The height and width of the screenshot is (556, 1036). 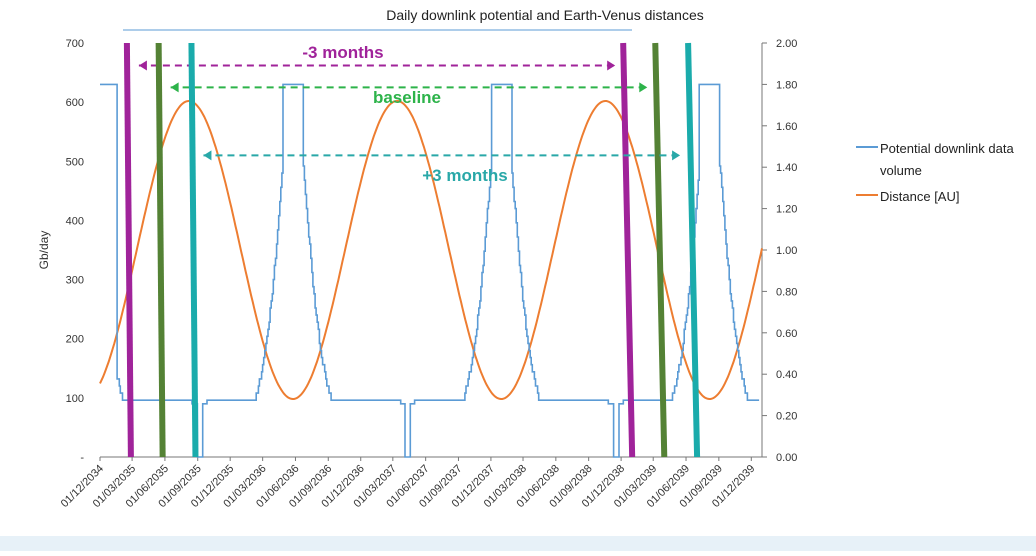 What do you see at coordinates (75, 162) in the screenshot?
I see `y-left-tick-label-5: 500` at bounding box center [75, 162].